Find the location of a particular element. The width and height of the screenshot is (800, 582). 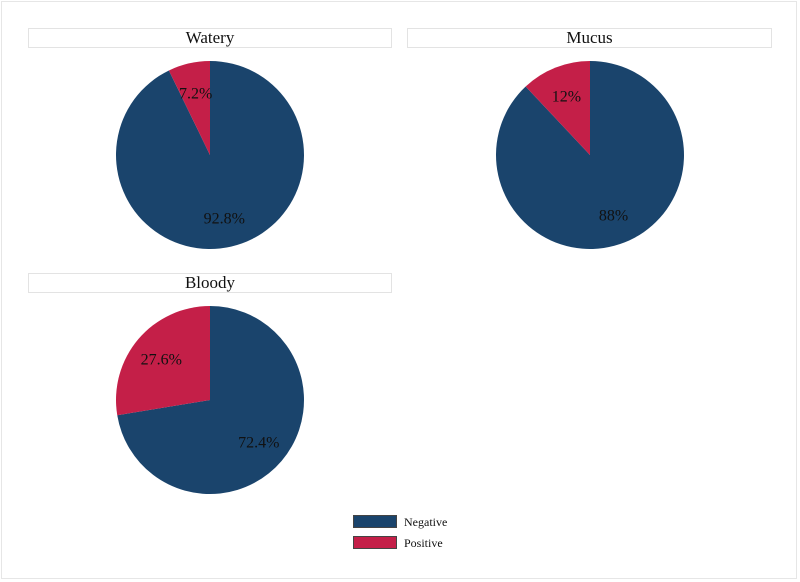

pie-slice-bloody-positive is located at coordinates (163, 361).